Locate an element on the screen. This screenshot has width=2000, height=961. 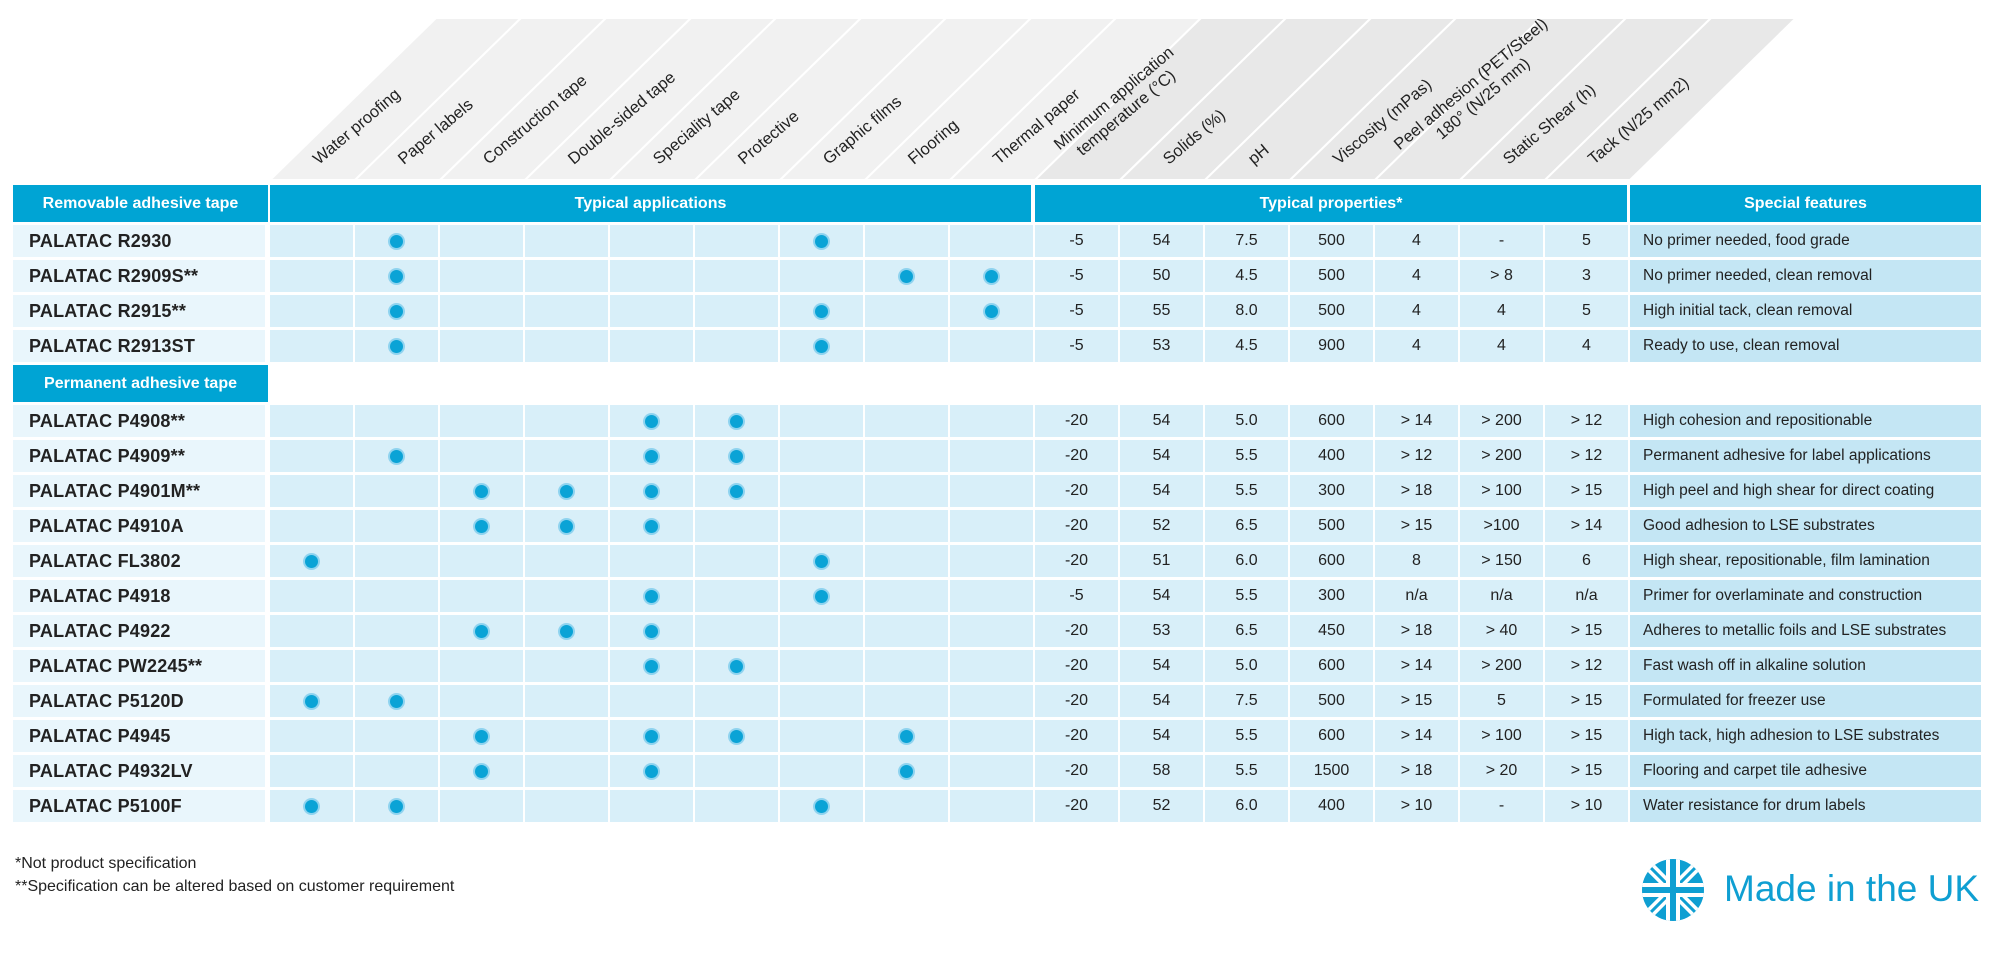
property-cell: > 18 is located at coordinates (1416, 631).